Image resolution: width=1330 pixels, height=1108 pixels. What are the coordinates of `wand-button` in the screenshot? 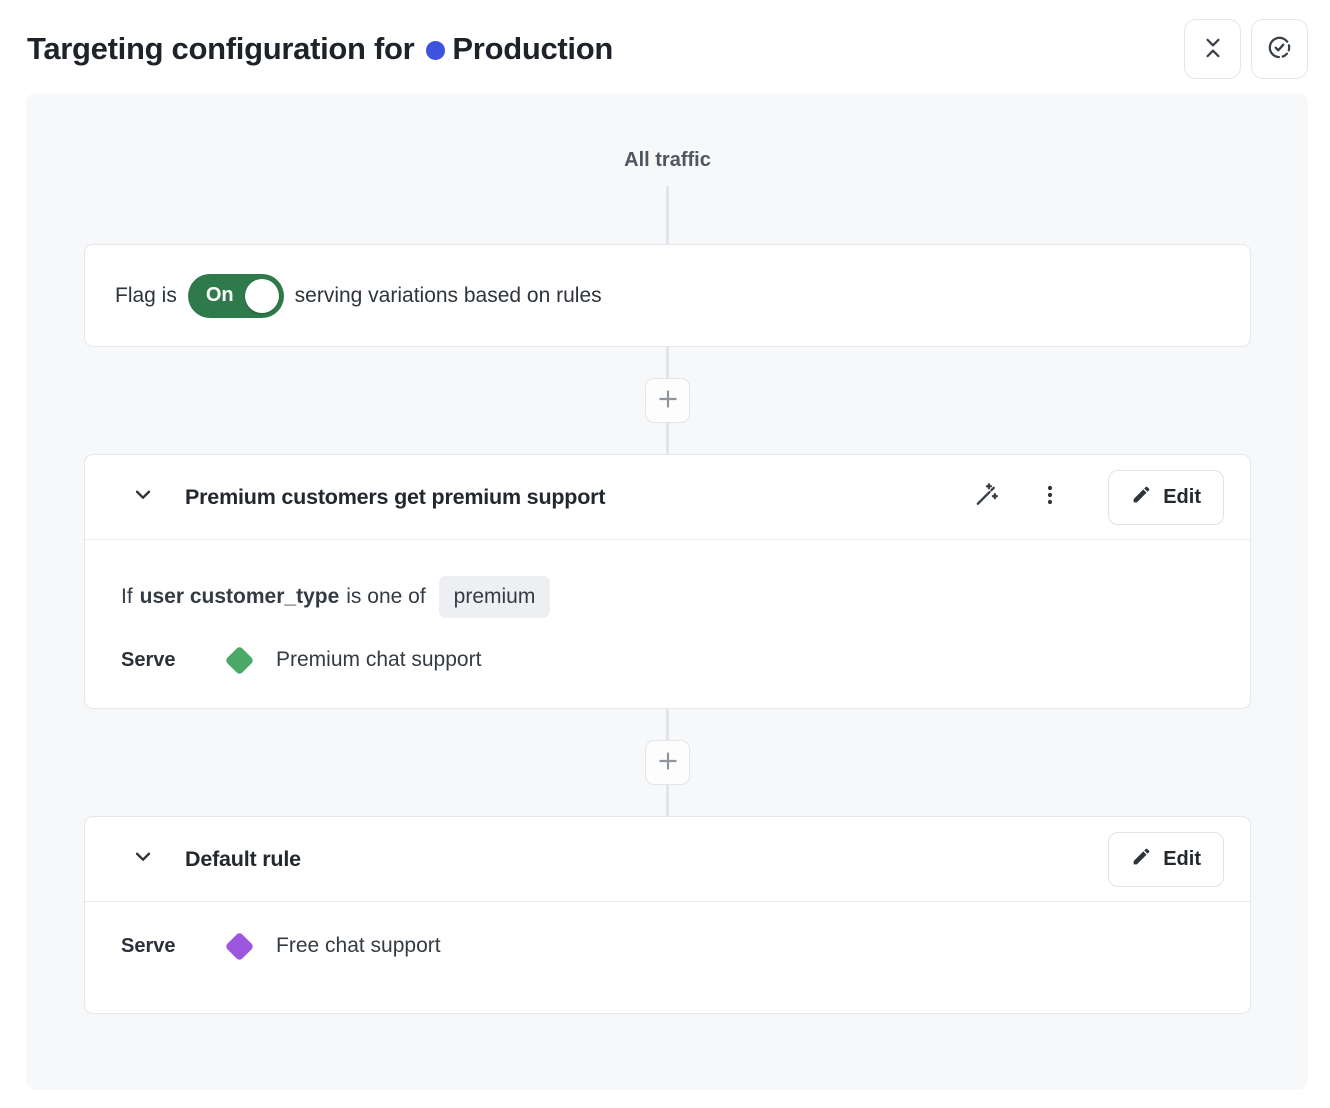 It's located at (986, 497).